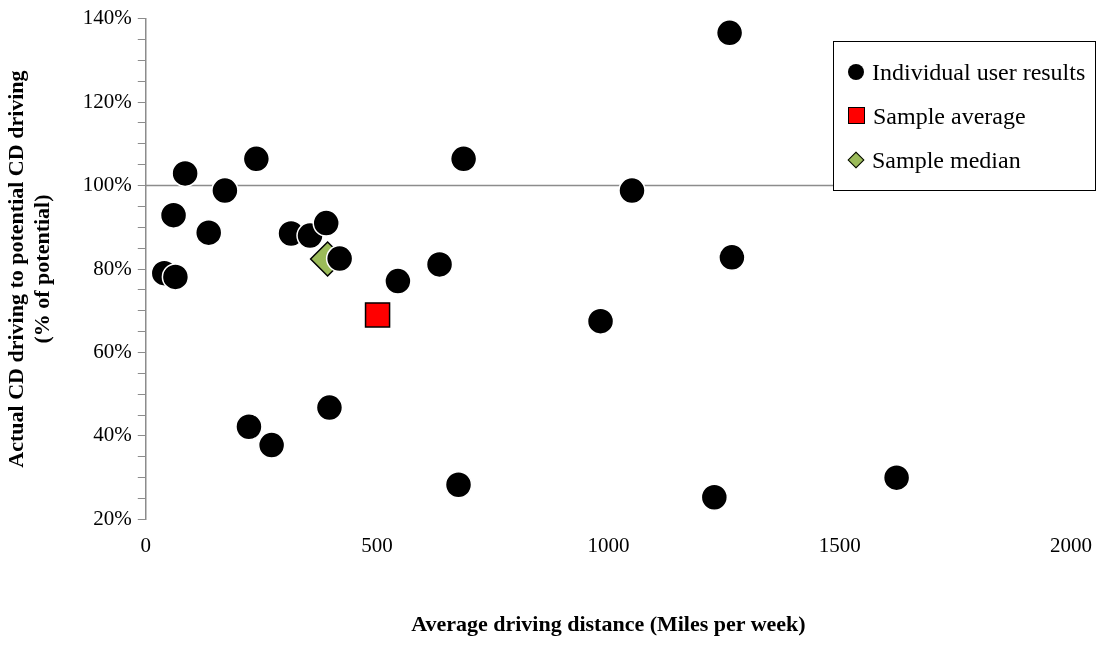  I want to click on y-tick-label: 80%, so click(112, 267).